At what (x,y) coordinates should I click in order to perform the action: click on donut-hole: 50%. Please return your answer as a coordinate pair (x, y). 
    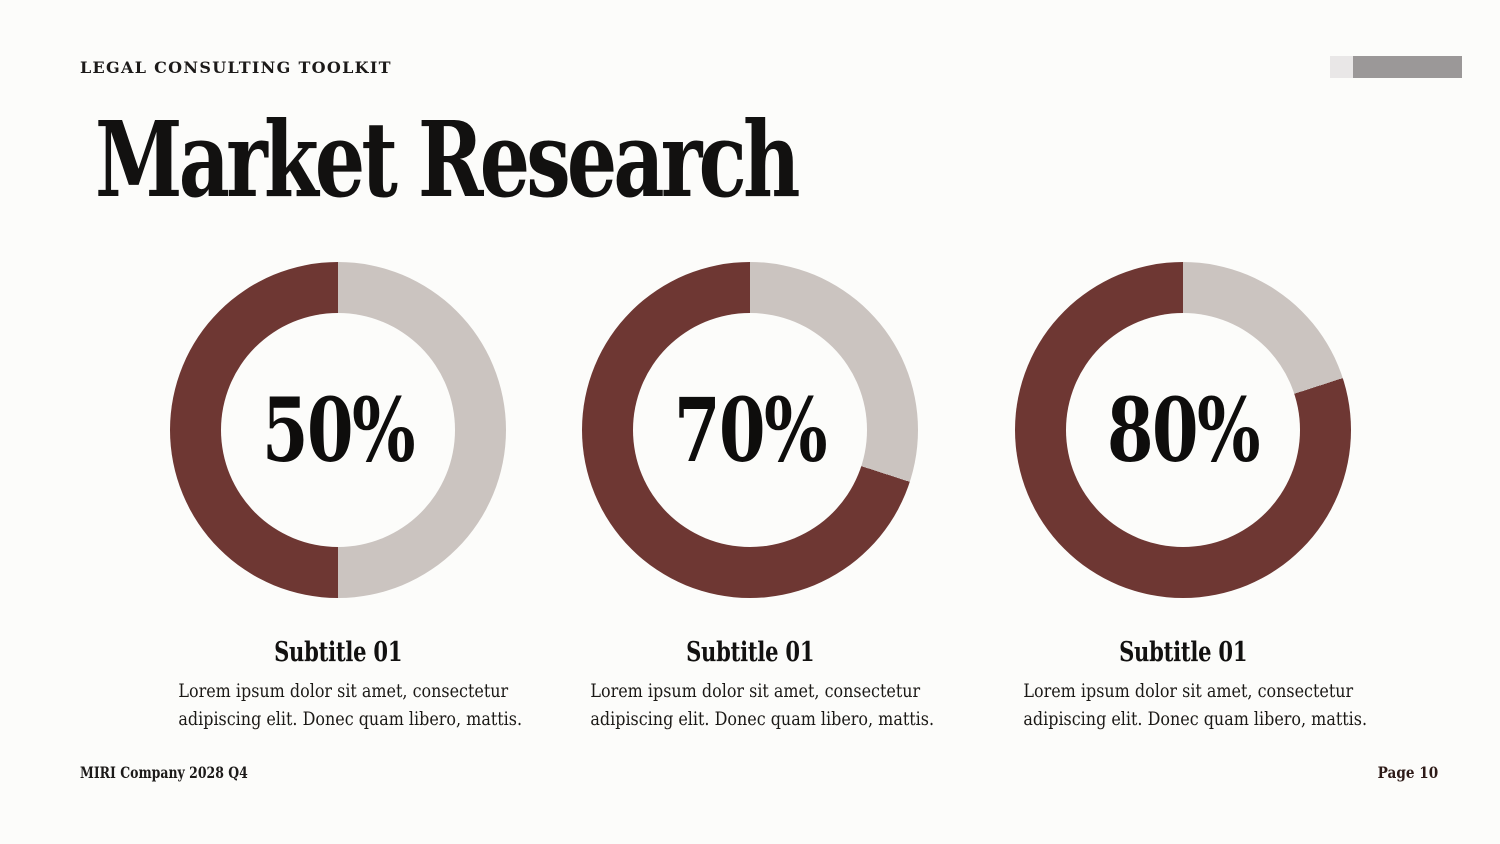
    Looking at the image, I should click on (338, 430).